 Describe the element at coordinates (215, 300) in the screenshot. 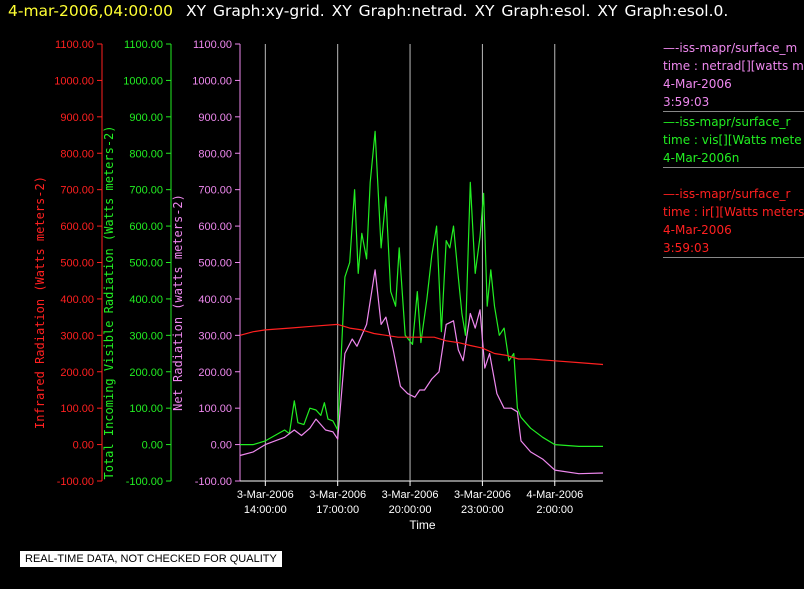

I see `y-tick-label-net: 400.00` at that location.